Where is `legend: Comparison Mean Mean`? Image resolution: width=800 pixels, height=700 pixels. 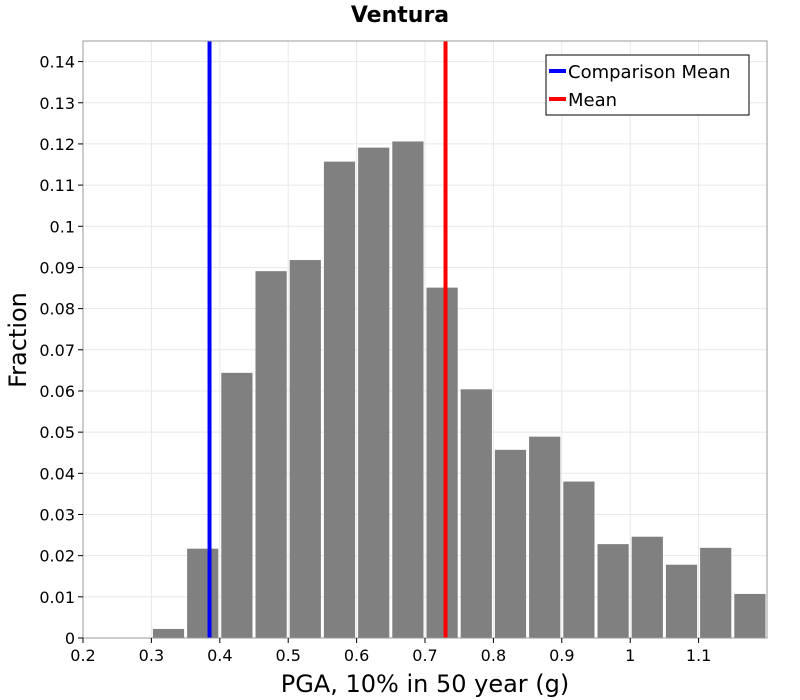 legend: Comparison Mean Mean is located at coordinates (647, 85).